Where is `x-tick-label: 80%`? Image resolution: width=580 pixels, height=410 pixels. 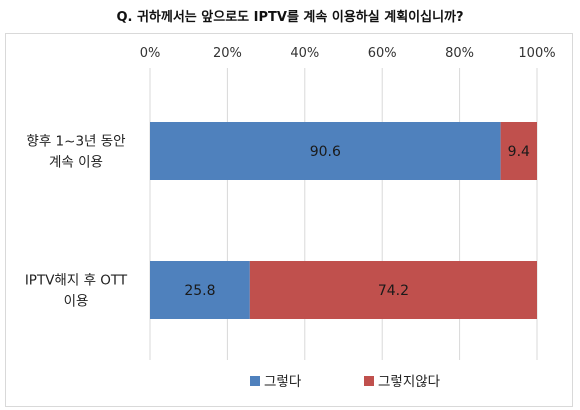
x-tick-label: 80% is located at coordinates (459, 53).